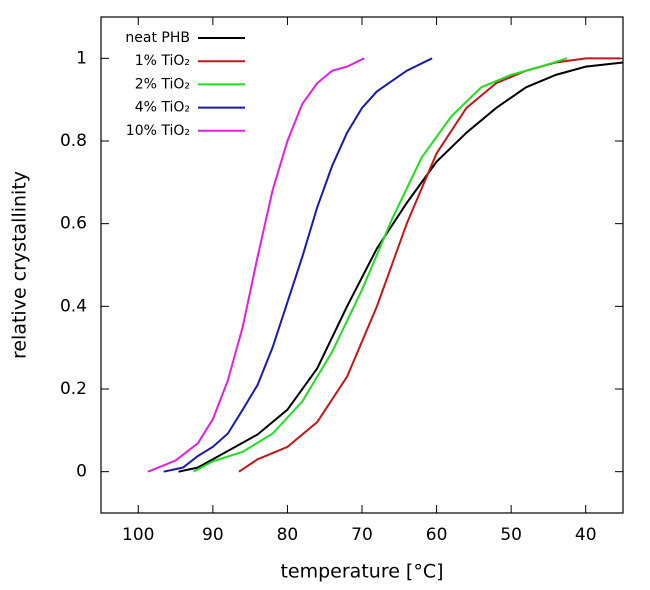 This screenshot has height=590, width=650. What do you see at coordinates (73, 389) in the screenshot?
I see `y-tick-label: 0.2` at bounding box center [73, 389].